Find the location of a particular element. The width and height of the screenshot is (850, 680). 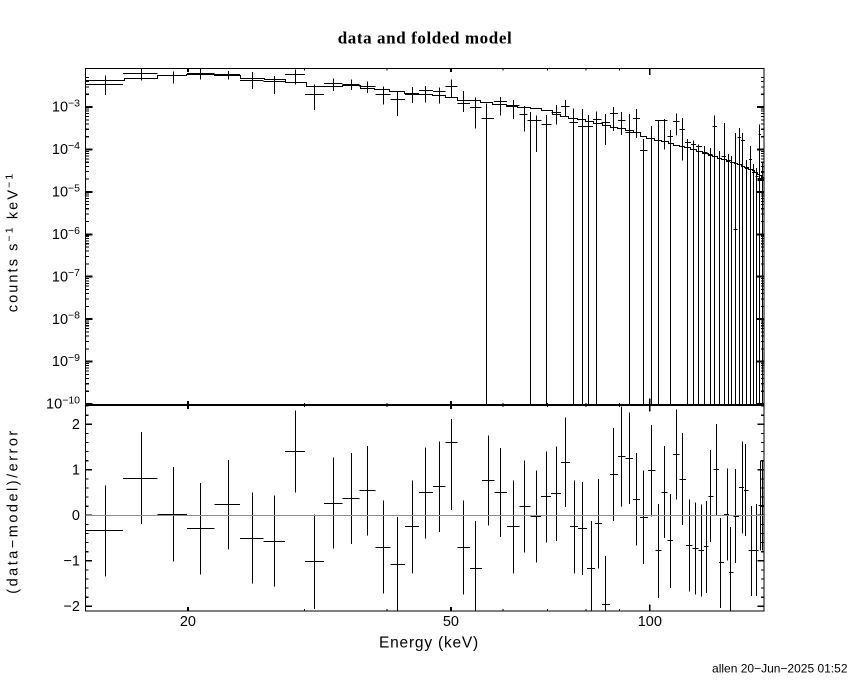

svg-text: 100 is located at coordinates (650, 622).